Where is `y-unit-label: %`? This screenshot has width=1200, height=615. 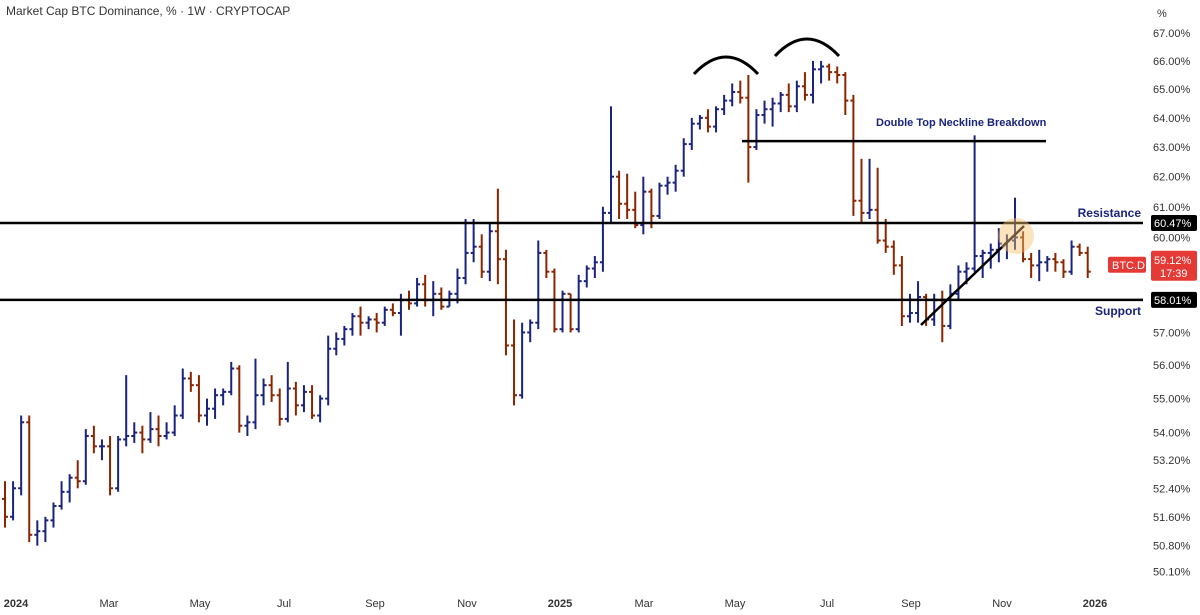 y-unit-label: % is located at coordinates (1162, 14).